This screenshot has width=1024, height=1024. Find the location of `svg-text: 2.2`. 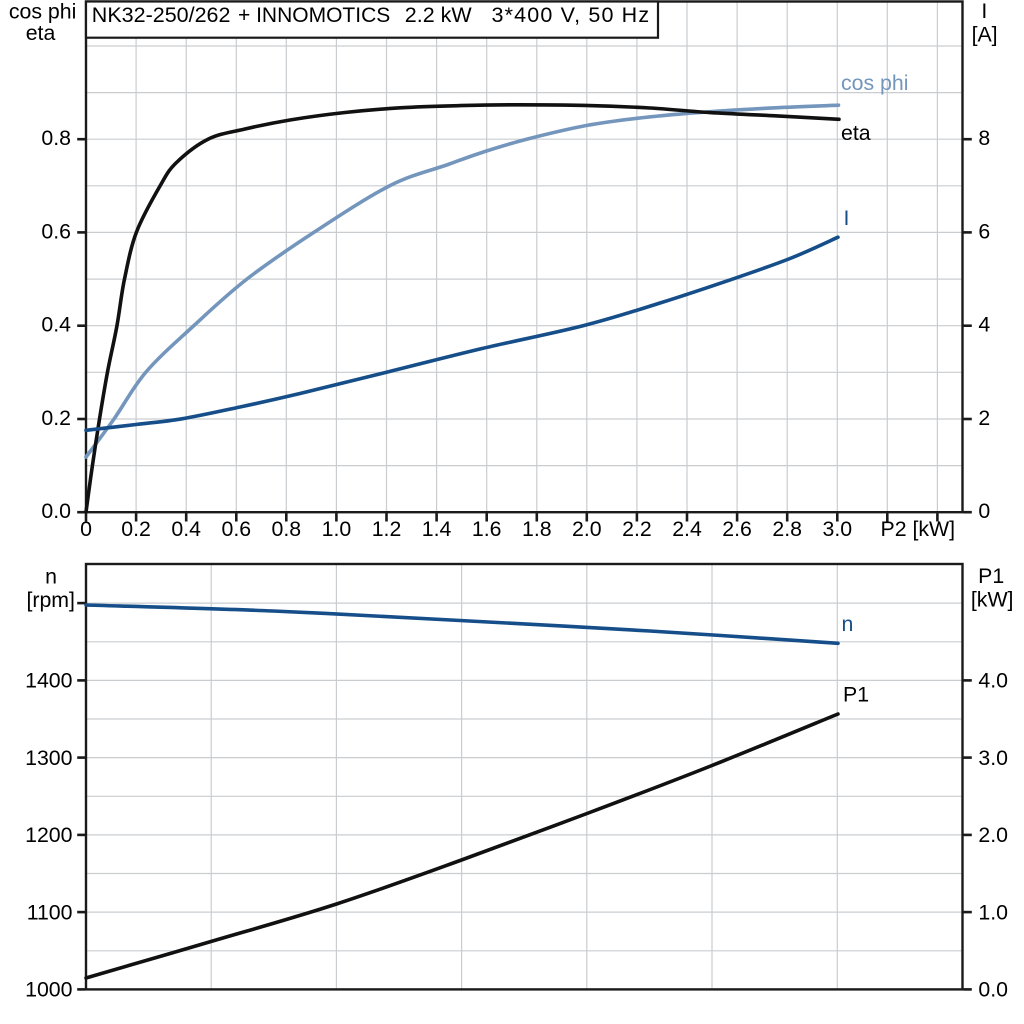

svg-text: 2.2 is located at coordinates (637, 529).